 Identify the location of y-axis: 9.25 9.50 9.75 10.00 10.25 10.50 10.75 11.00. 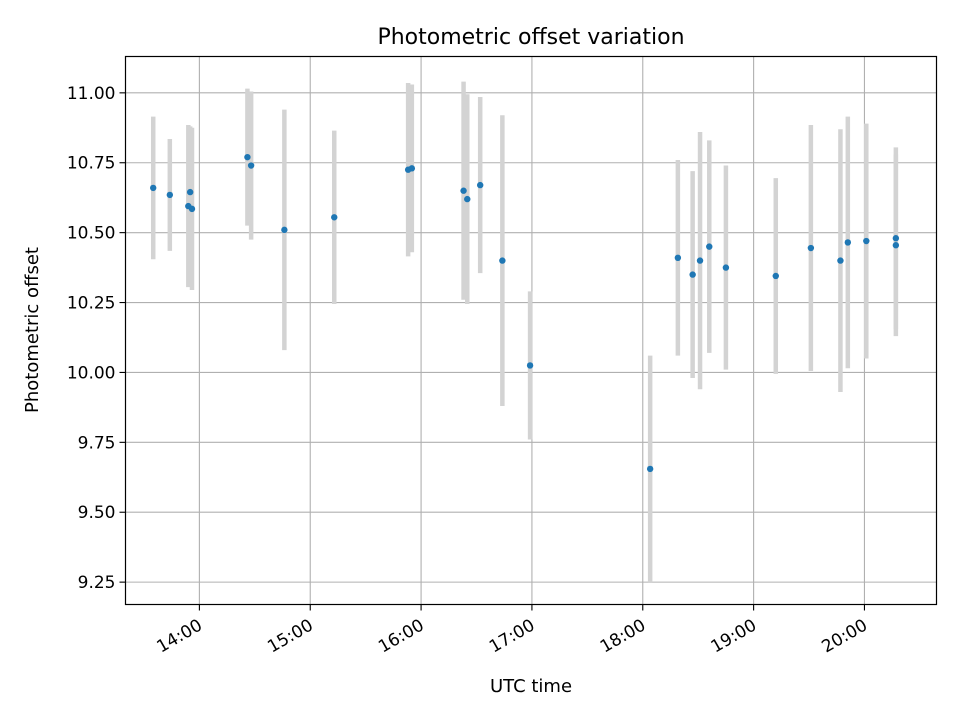
(96, 338).